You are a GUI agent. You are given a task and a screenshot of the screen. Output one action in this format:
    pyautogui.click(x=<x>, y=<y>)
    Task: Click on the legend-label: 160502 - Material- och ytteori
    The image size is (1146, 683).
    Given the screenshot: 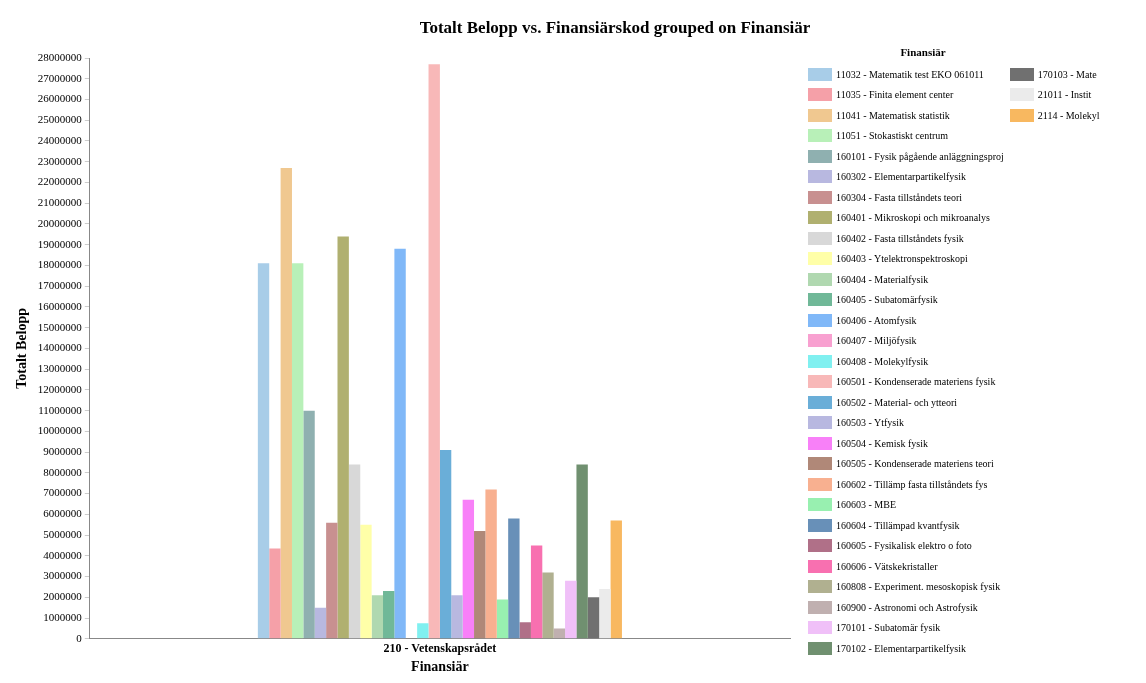 What is the action you would take?
    pyautogui.click(x=897, y=402)
    